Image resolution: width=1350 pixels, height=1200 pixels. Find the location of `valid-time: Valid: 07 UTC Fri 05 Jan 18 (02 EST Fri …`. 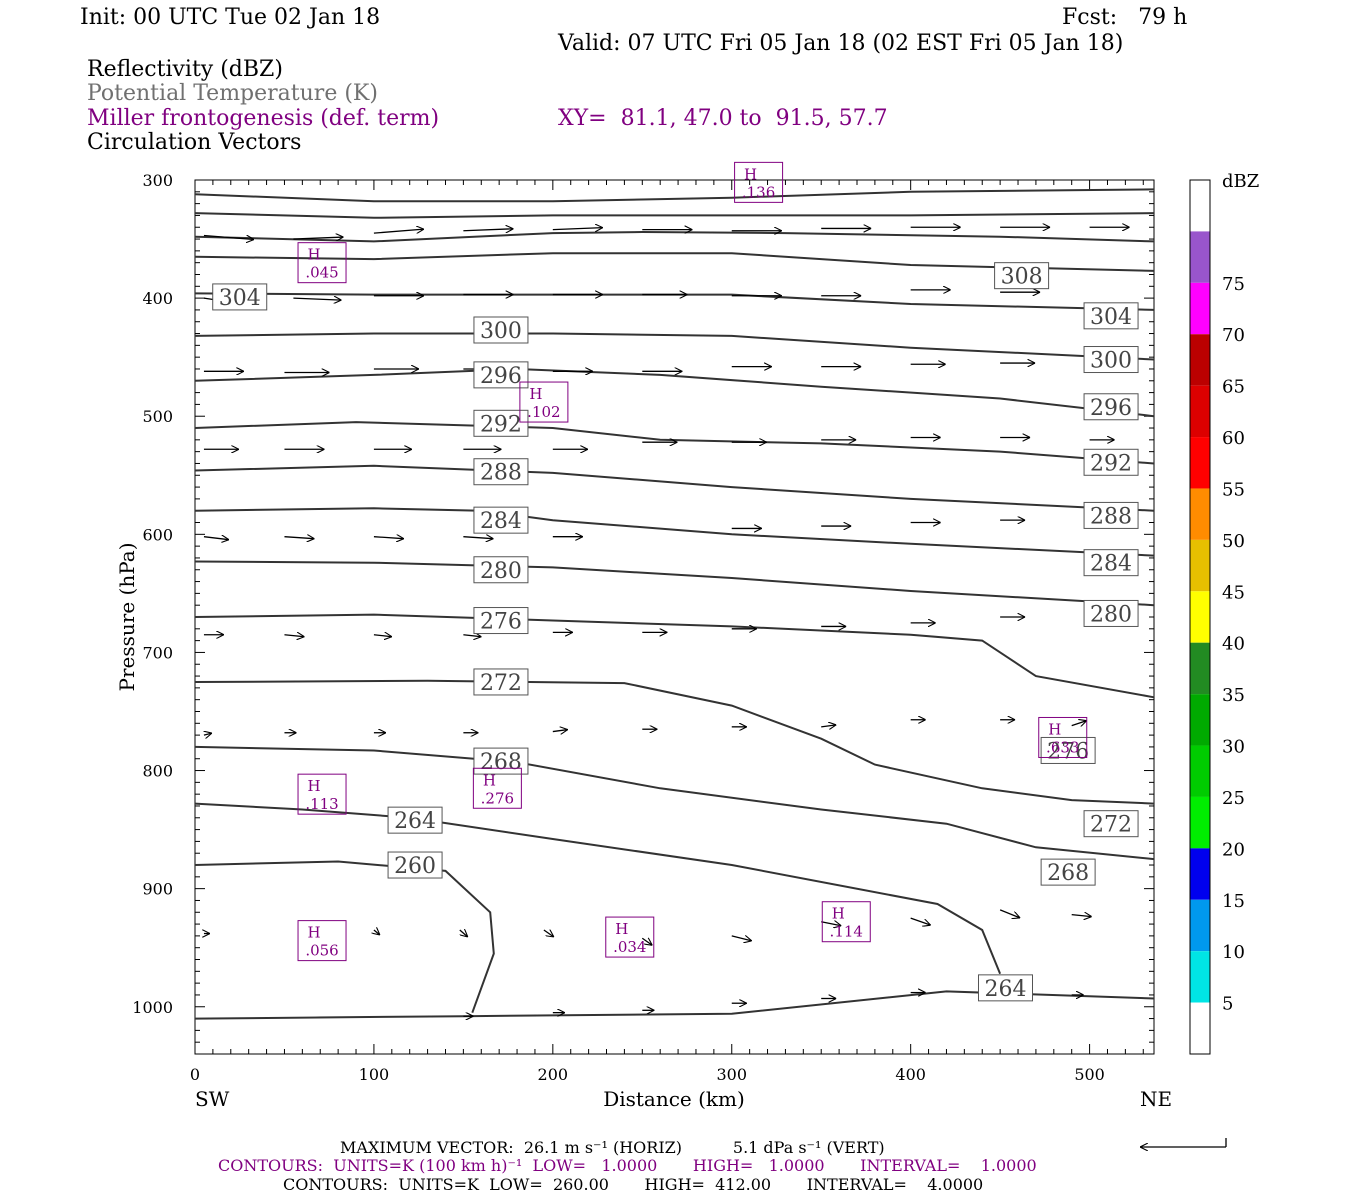

valid-time: Valid: 07 UTC Fri 05 Jan 18 (02 EST Fri … is located at coordinates (841, 43).